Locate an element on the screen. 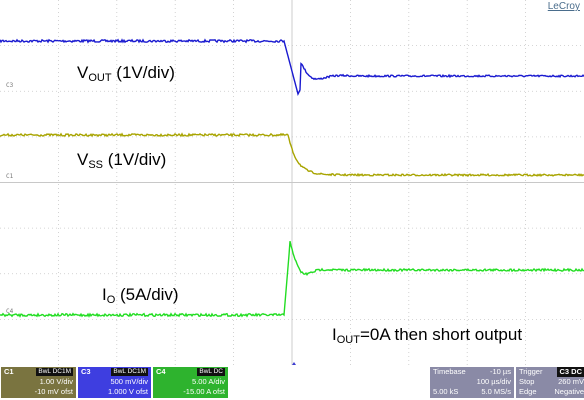 The height and width of the screenshot is (400, 584). channel-scale: 5.00 A/div is located at coordinates (208, 381).